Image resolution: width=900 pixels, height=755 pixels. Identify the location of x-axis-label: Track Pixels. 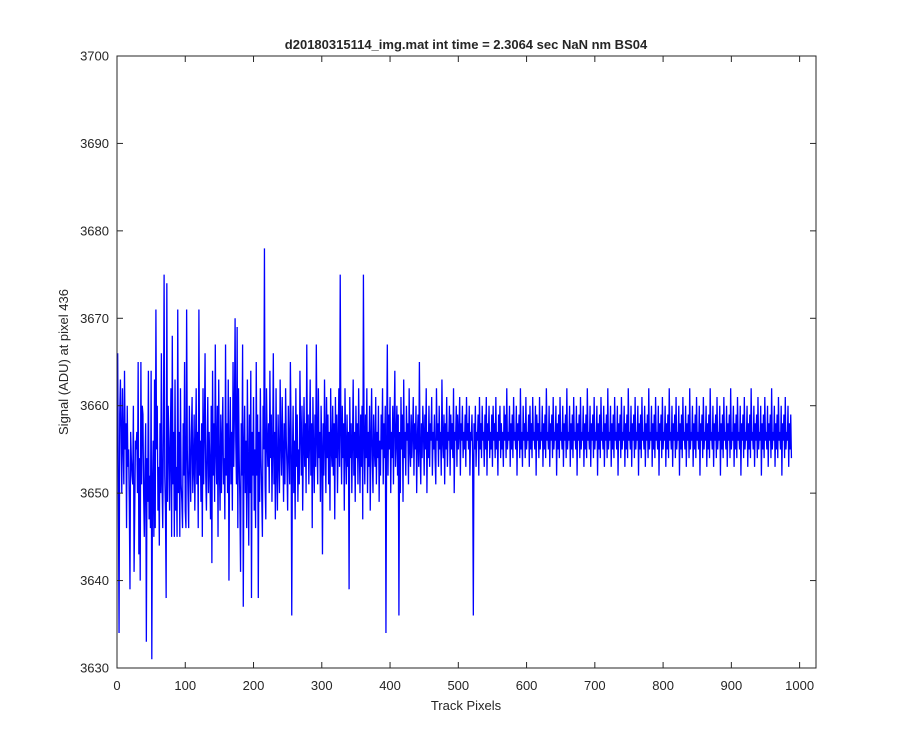
(466, 705).